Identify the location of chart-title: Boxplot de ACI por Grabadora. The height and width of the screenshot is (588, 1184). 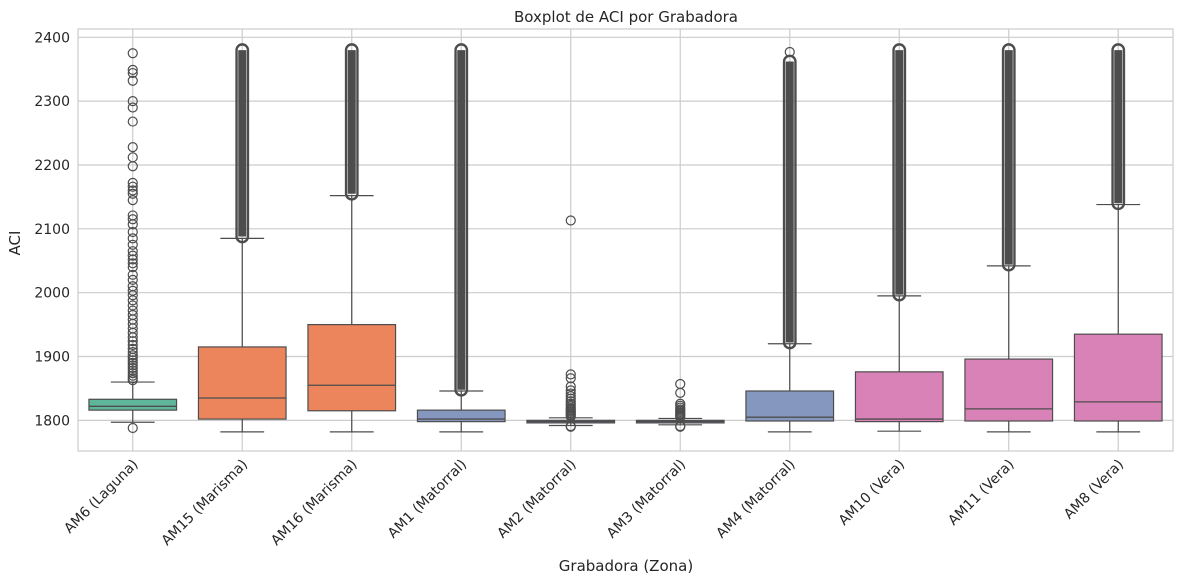
(626, 17).